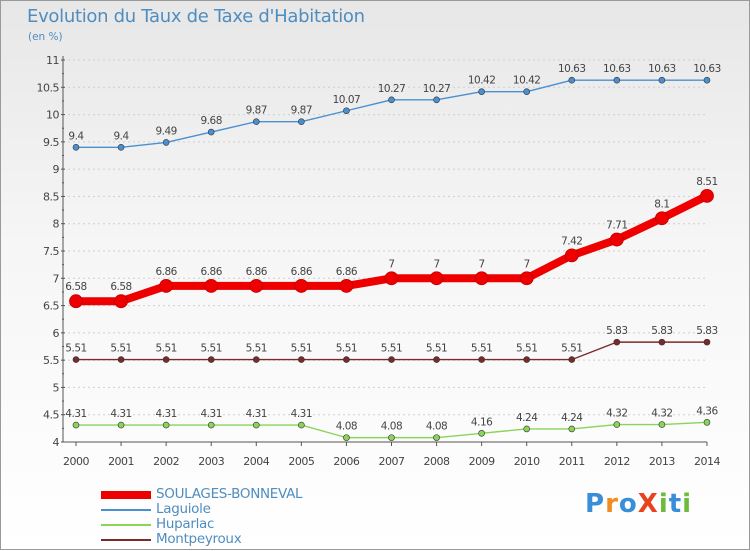 This screenshot has height=551, width=750. I want to click on data-label: 4.36, so click(707, 411).